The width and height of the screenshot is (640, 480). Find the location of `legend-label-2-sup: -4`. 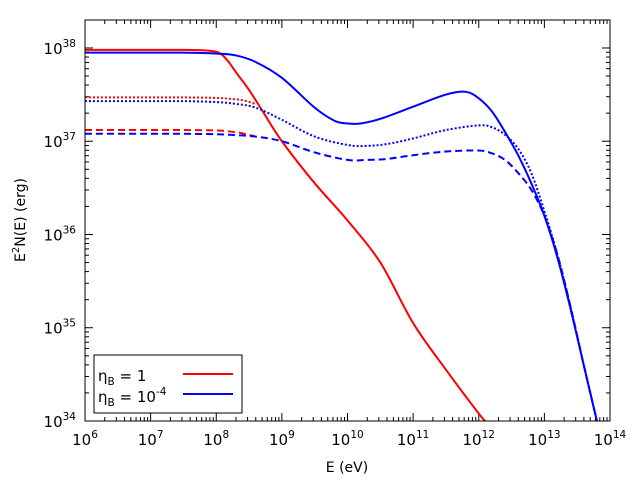

legend-label-2-sup: -4 is located at coordinates (161, 392).